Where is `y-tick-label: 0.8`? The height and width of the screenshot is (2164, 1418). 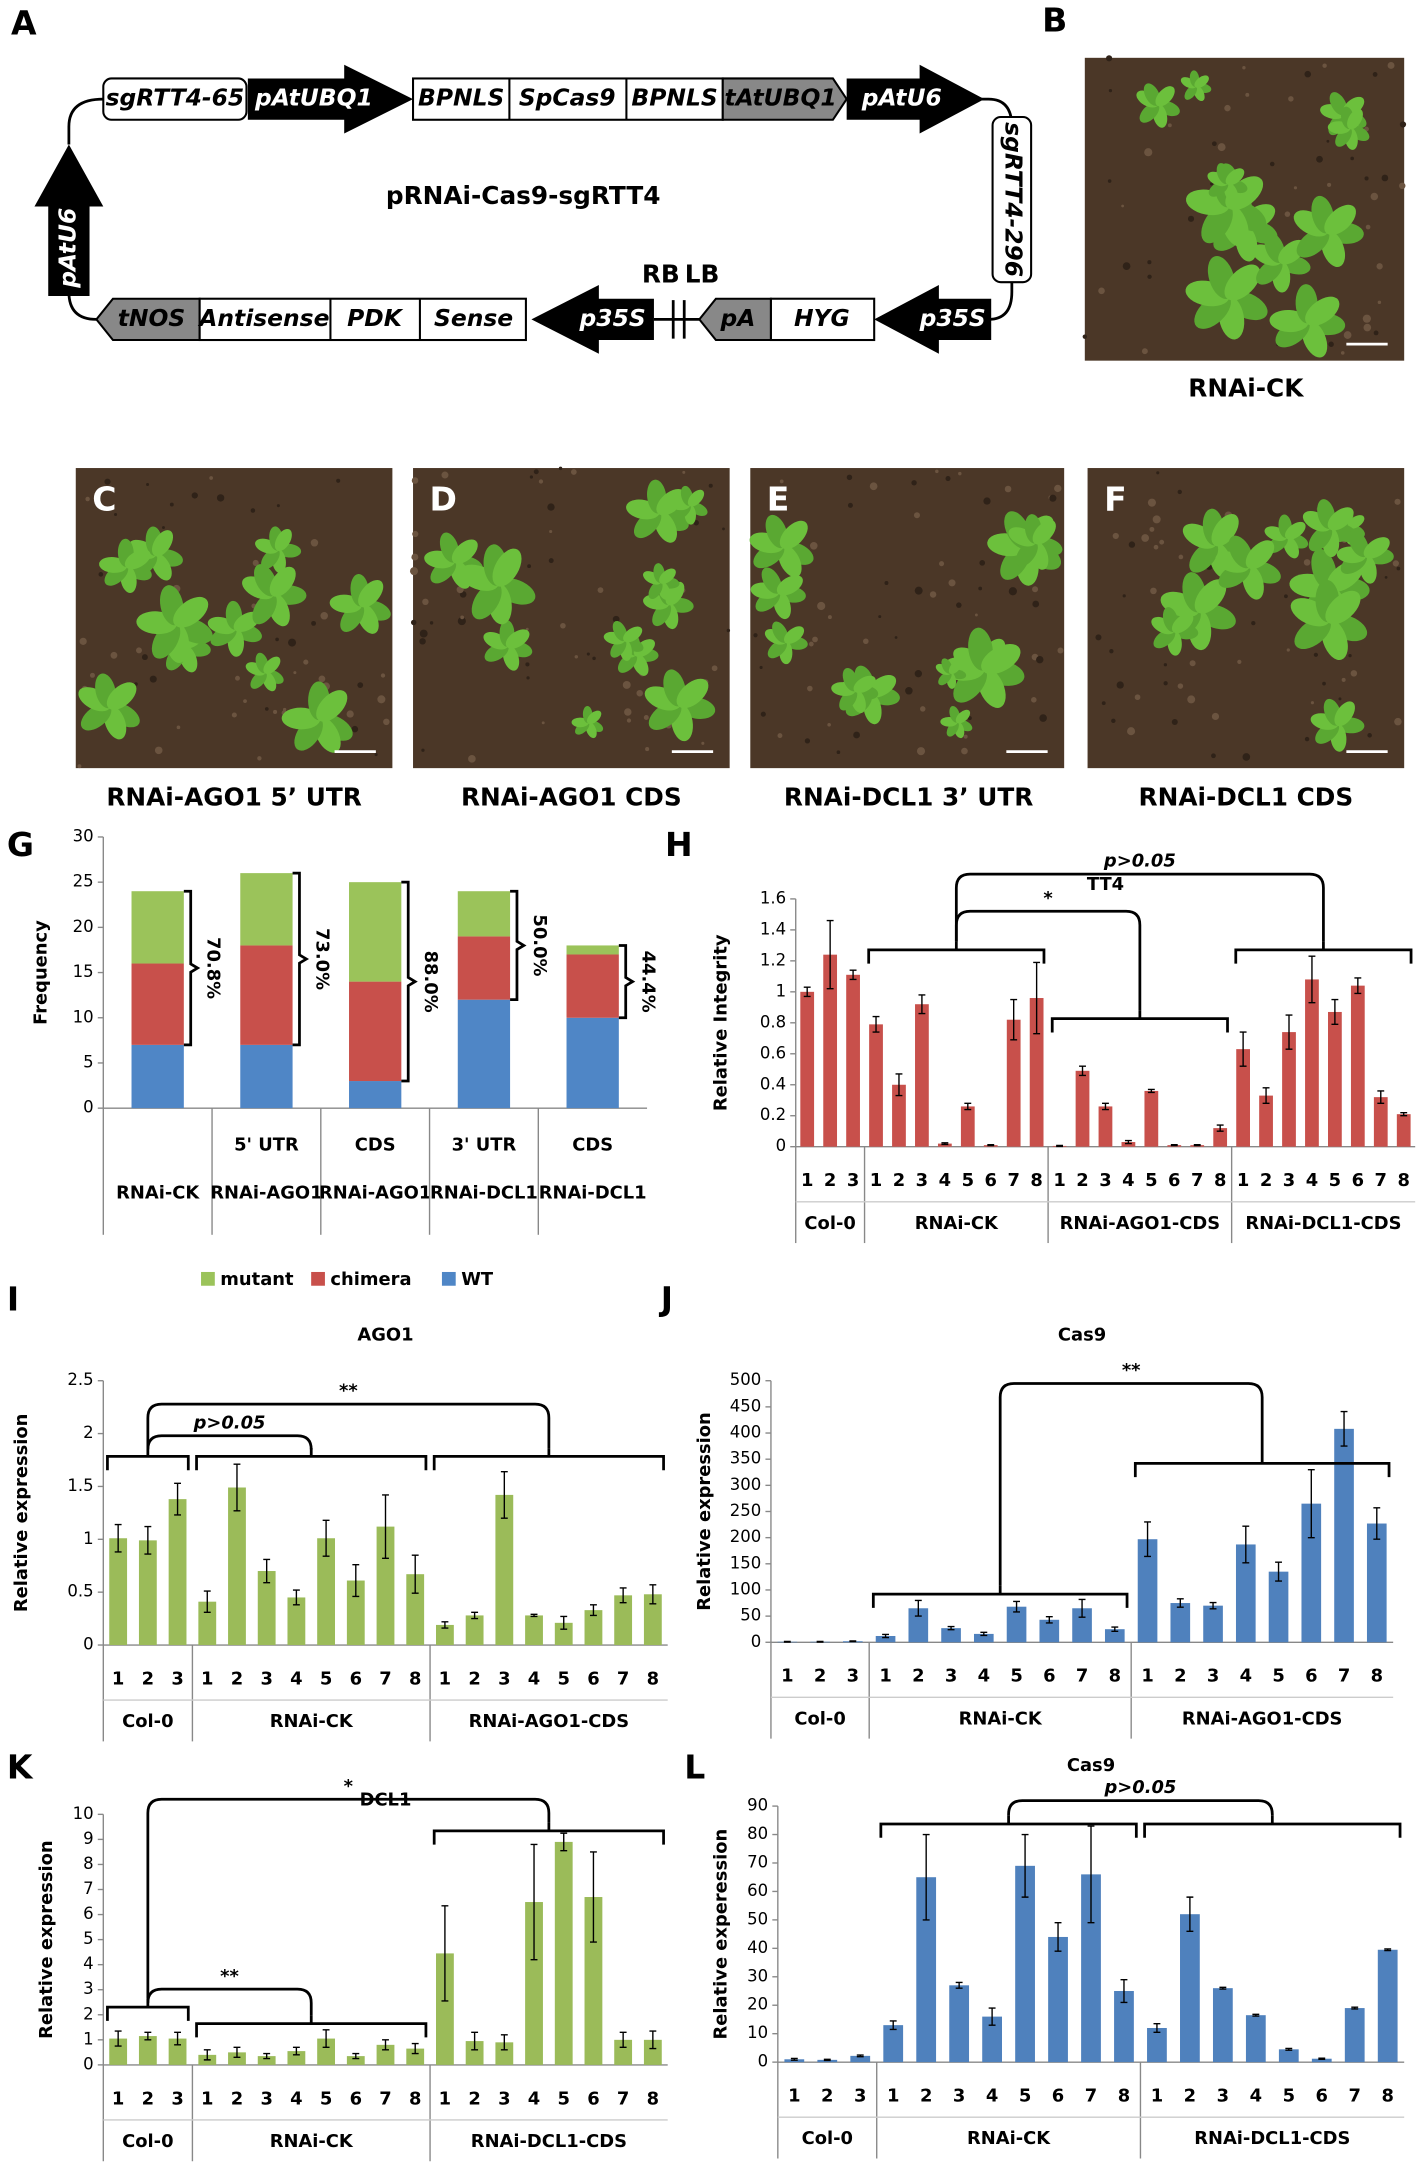
y-tick-label: 0.8 is located at coordinates (773, 1021).